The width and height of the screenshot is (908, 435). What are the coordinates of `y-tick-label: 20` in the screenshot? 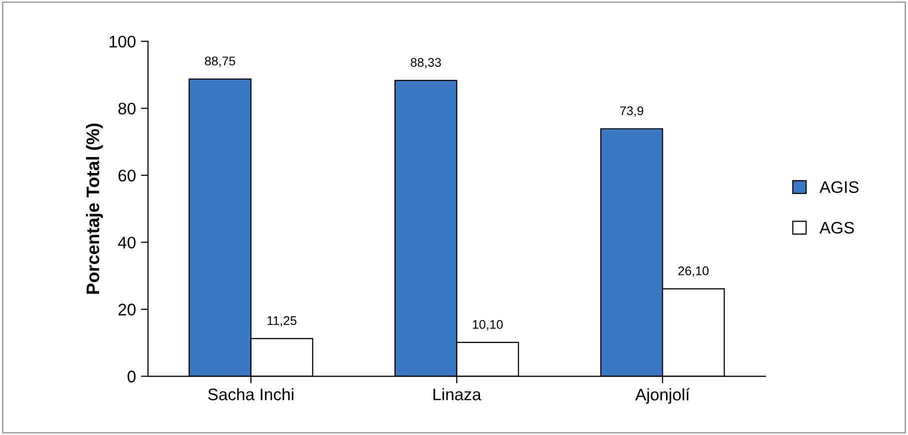 It's located at (127, 310).